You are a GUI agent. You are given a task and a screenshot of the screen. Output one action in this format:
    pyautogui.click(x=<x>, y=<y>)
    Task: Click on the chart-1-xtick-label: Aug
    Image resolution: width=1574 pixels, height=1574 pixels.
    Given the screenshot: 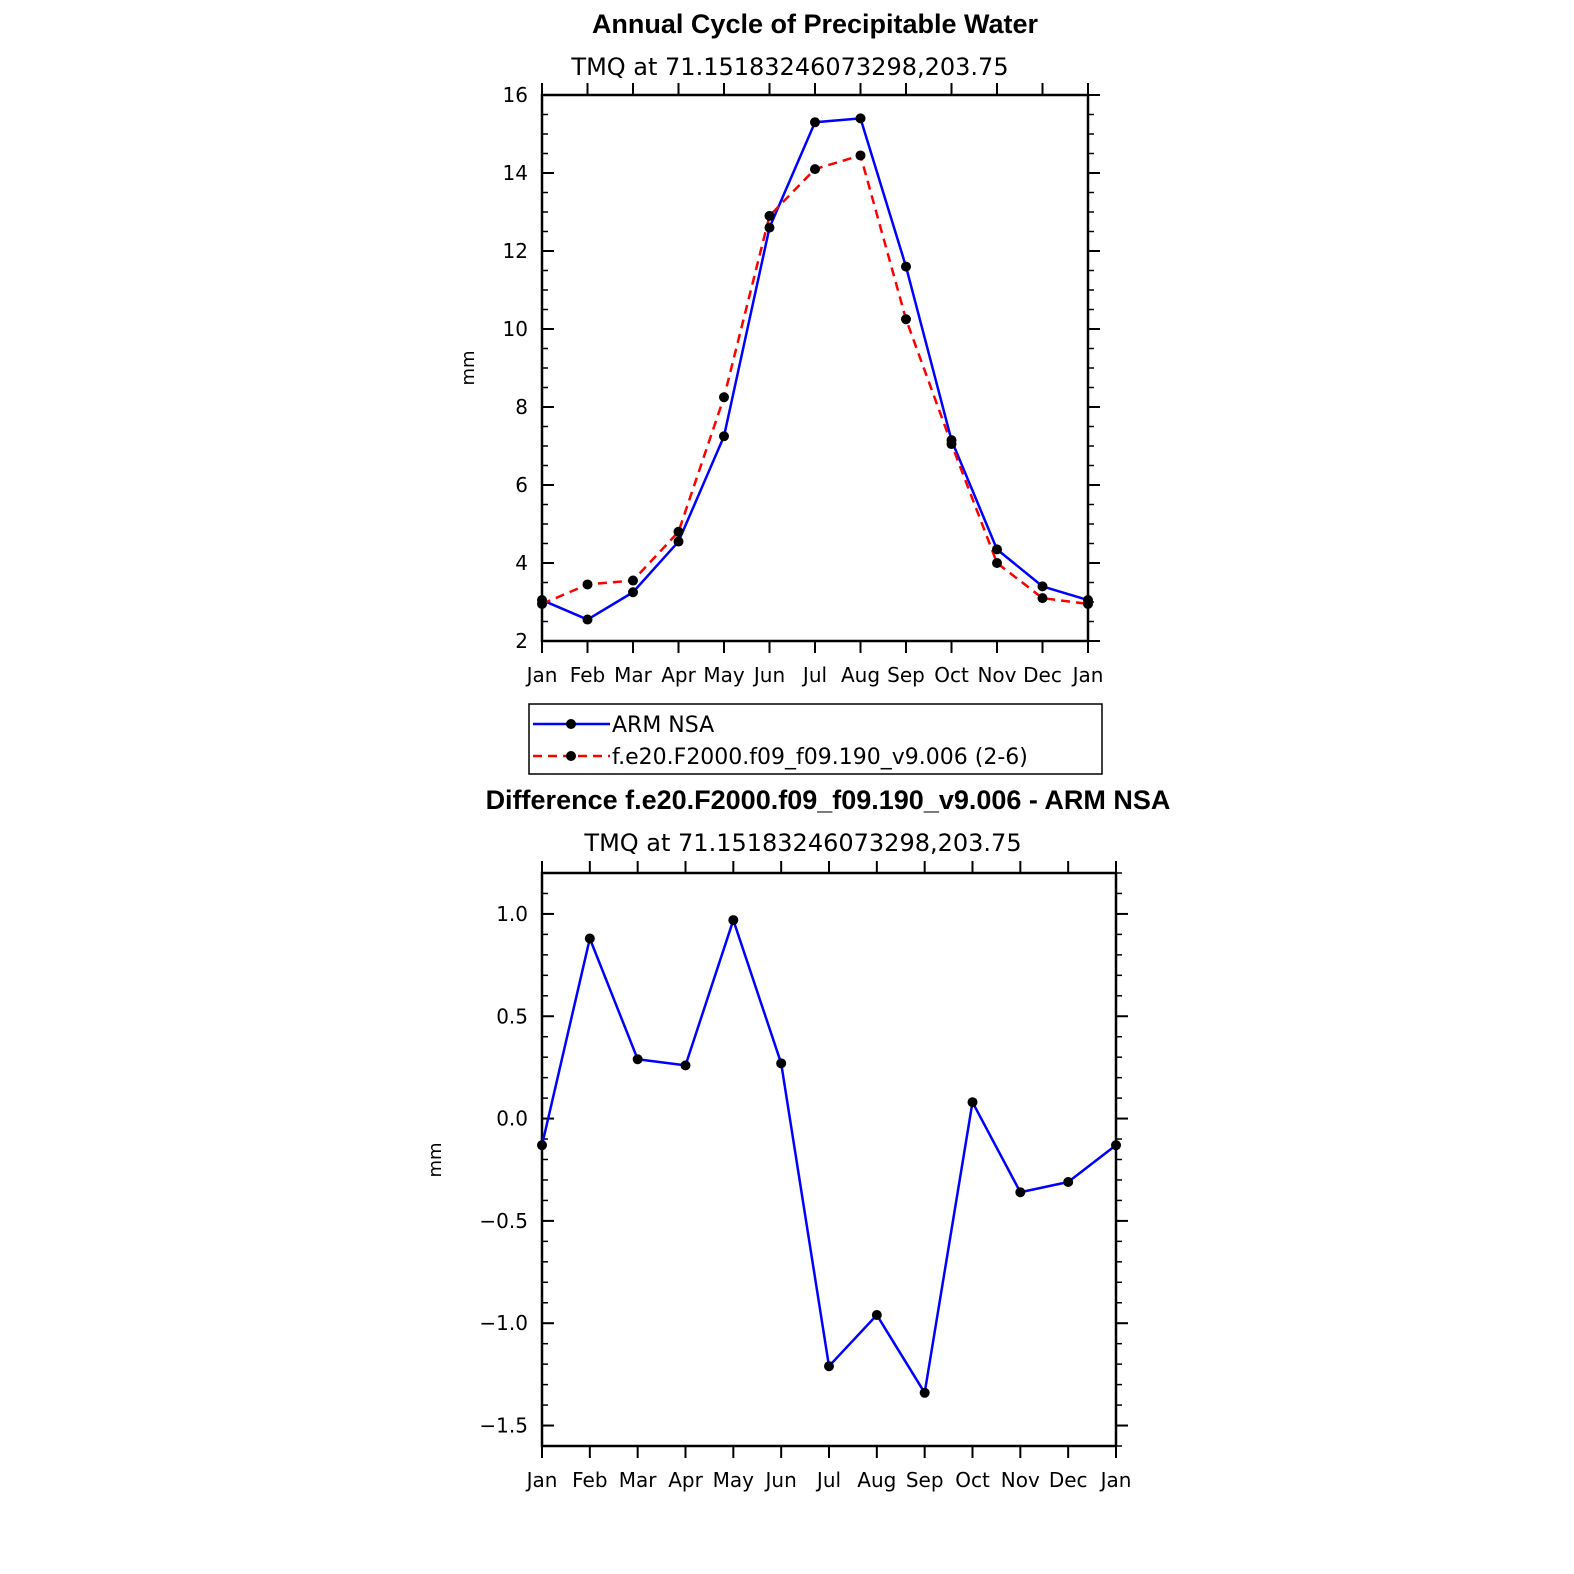 What is the action you would take?
    pyautogui.click(x=860, y=675)
    